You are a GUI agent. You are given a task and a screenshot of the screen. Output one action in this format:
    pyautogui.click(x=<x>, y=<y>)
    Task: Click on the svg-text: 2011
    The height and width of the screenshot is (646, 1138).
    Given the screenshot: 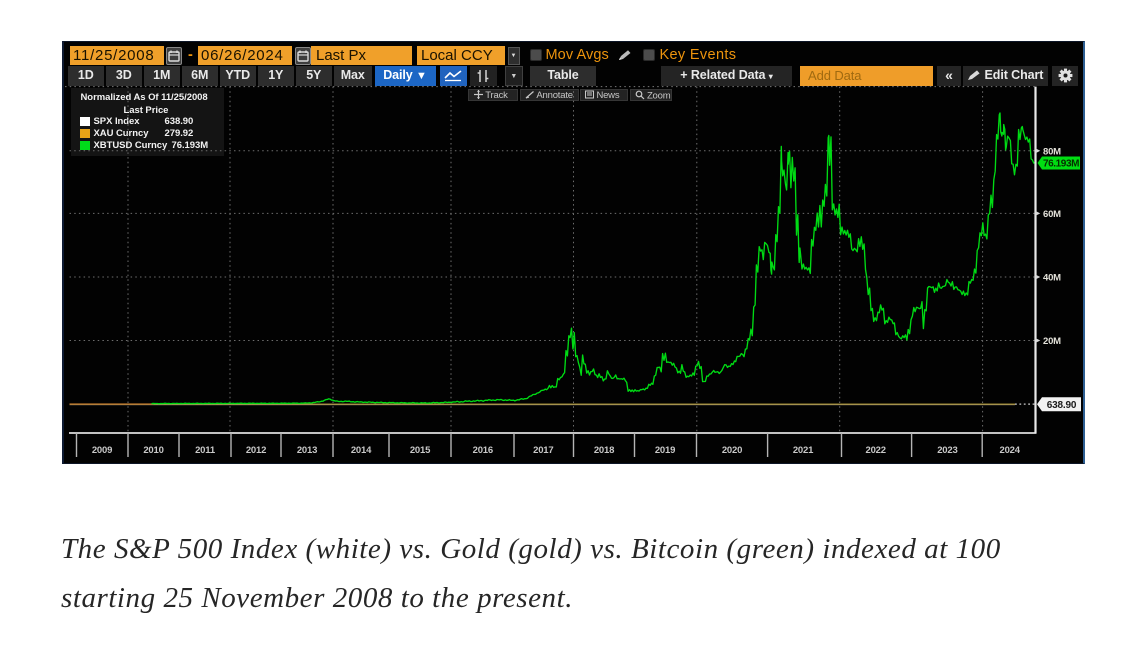 What is the action you would take?
    pyautogui.click(x=205, y=450)
    